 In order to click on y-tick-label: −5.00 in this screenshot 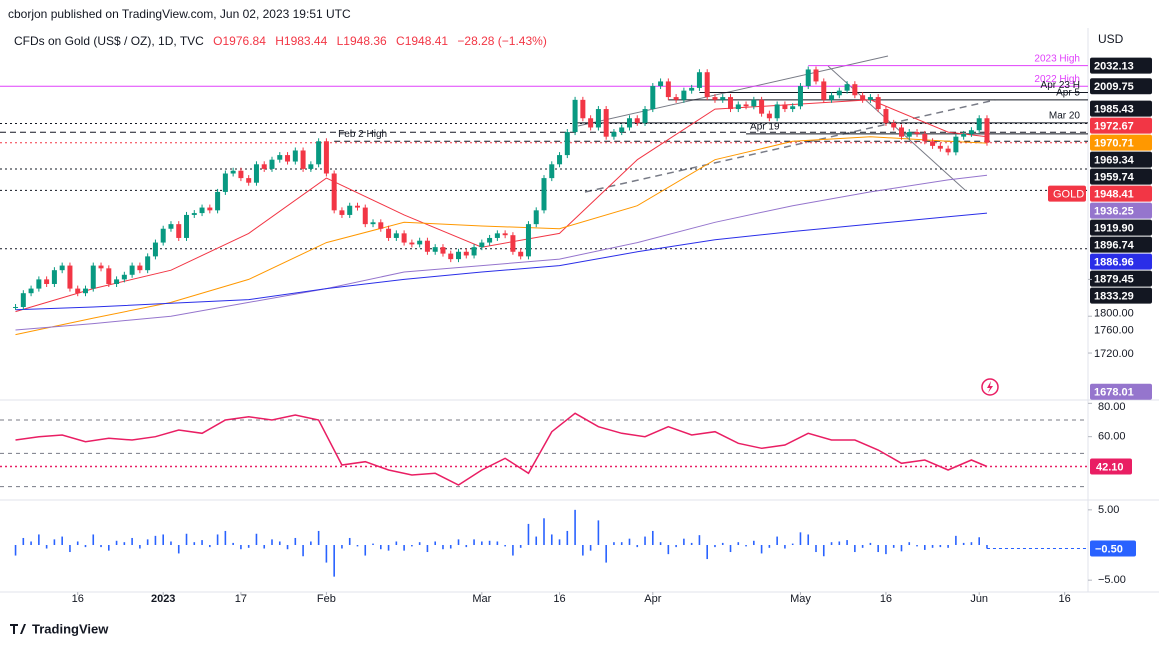, I will do `click(1112, 580)`.